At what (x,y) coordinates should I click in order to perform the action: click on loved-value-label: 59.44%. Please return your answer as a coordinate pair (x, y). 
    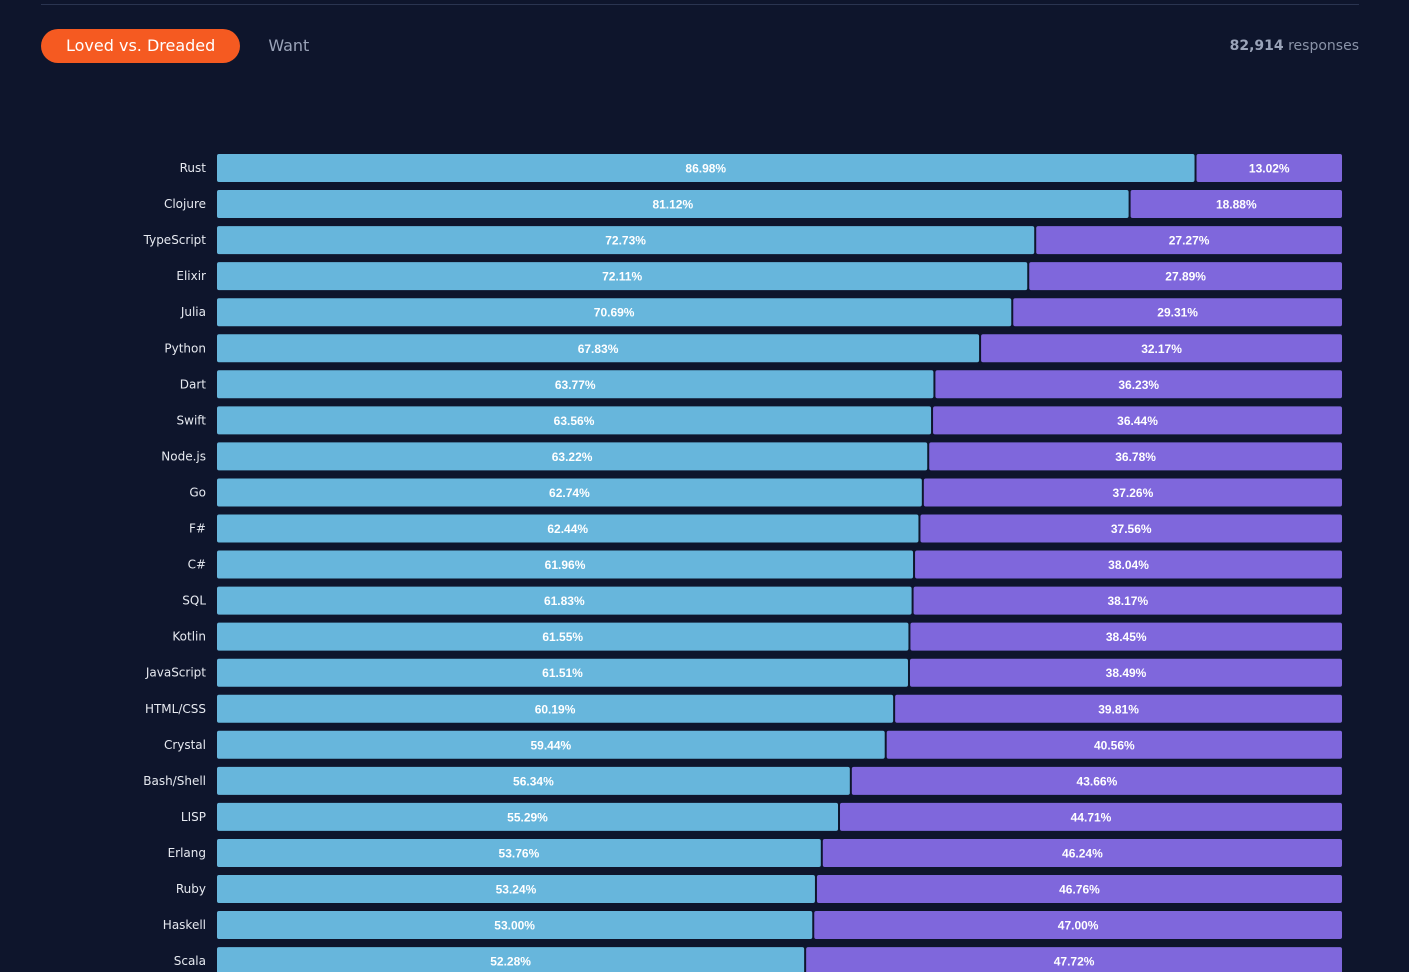
    Looking at the image, I should click on (550, 745).